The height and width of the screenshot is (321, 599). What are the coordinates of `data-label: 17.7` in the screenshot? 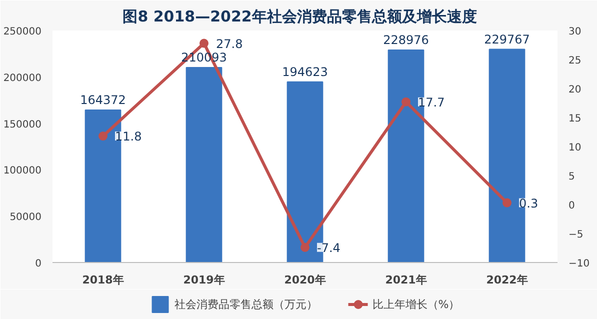 It's located at (431, 102).